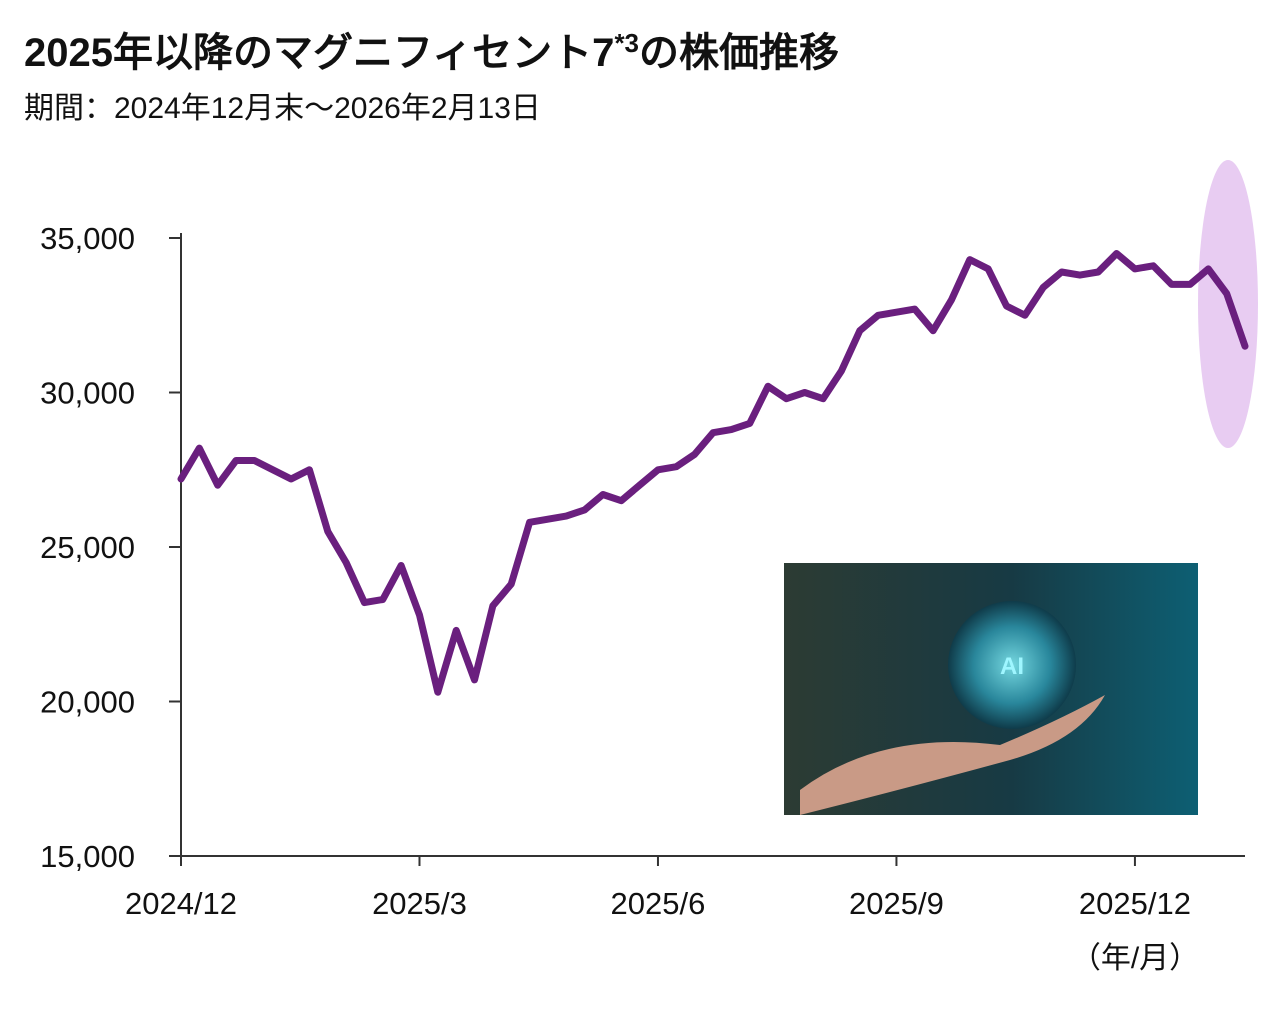 The width and height of the screenshot is (1280, 1015). I want to click on globe, so click(1012, 665).